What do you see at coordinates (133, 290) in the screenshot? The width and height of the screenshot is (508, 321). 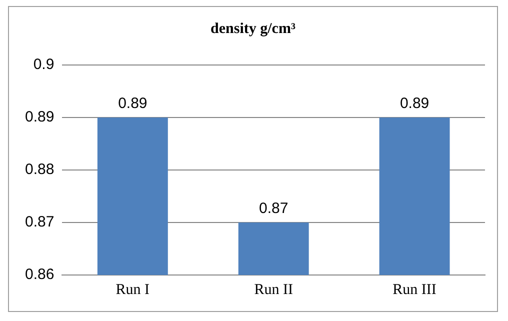 I see `x-tick-label: Run I` at bounding box center [133, 290].